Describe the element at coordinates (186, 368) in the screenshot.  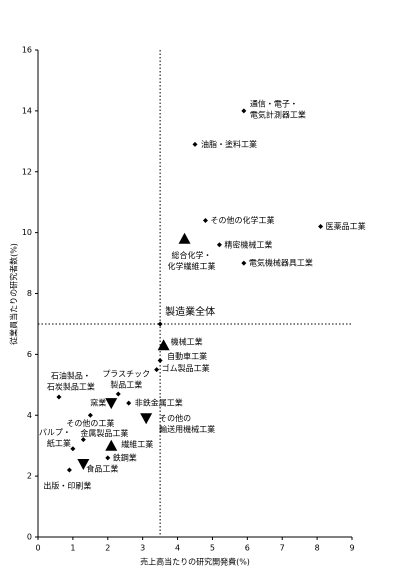
I see `point-label: ゴム製品工業` at that location.